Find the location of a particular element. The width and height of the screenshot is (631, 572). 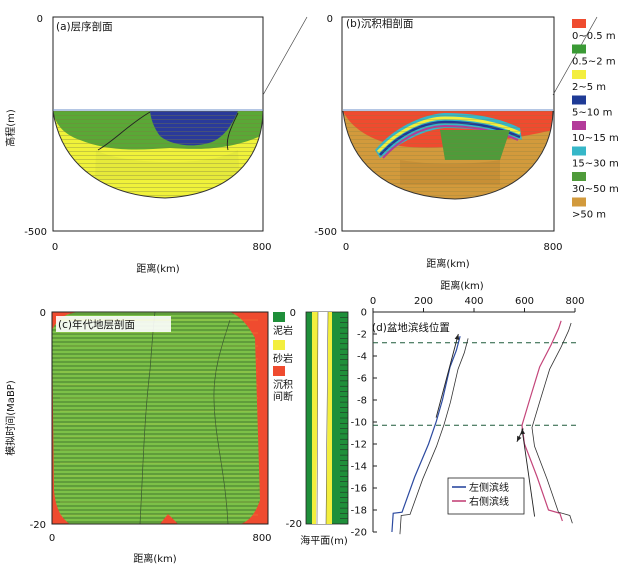

panel-b-basement is located at coordinates (448, 155).